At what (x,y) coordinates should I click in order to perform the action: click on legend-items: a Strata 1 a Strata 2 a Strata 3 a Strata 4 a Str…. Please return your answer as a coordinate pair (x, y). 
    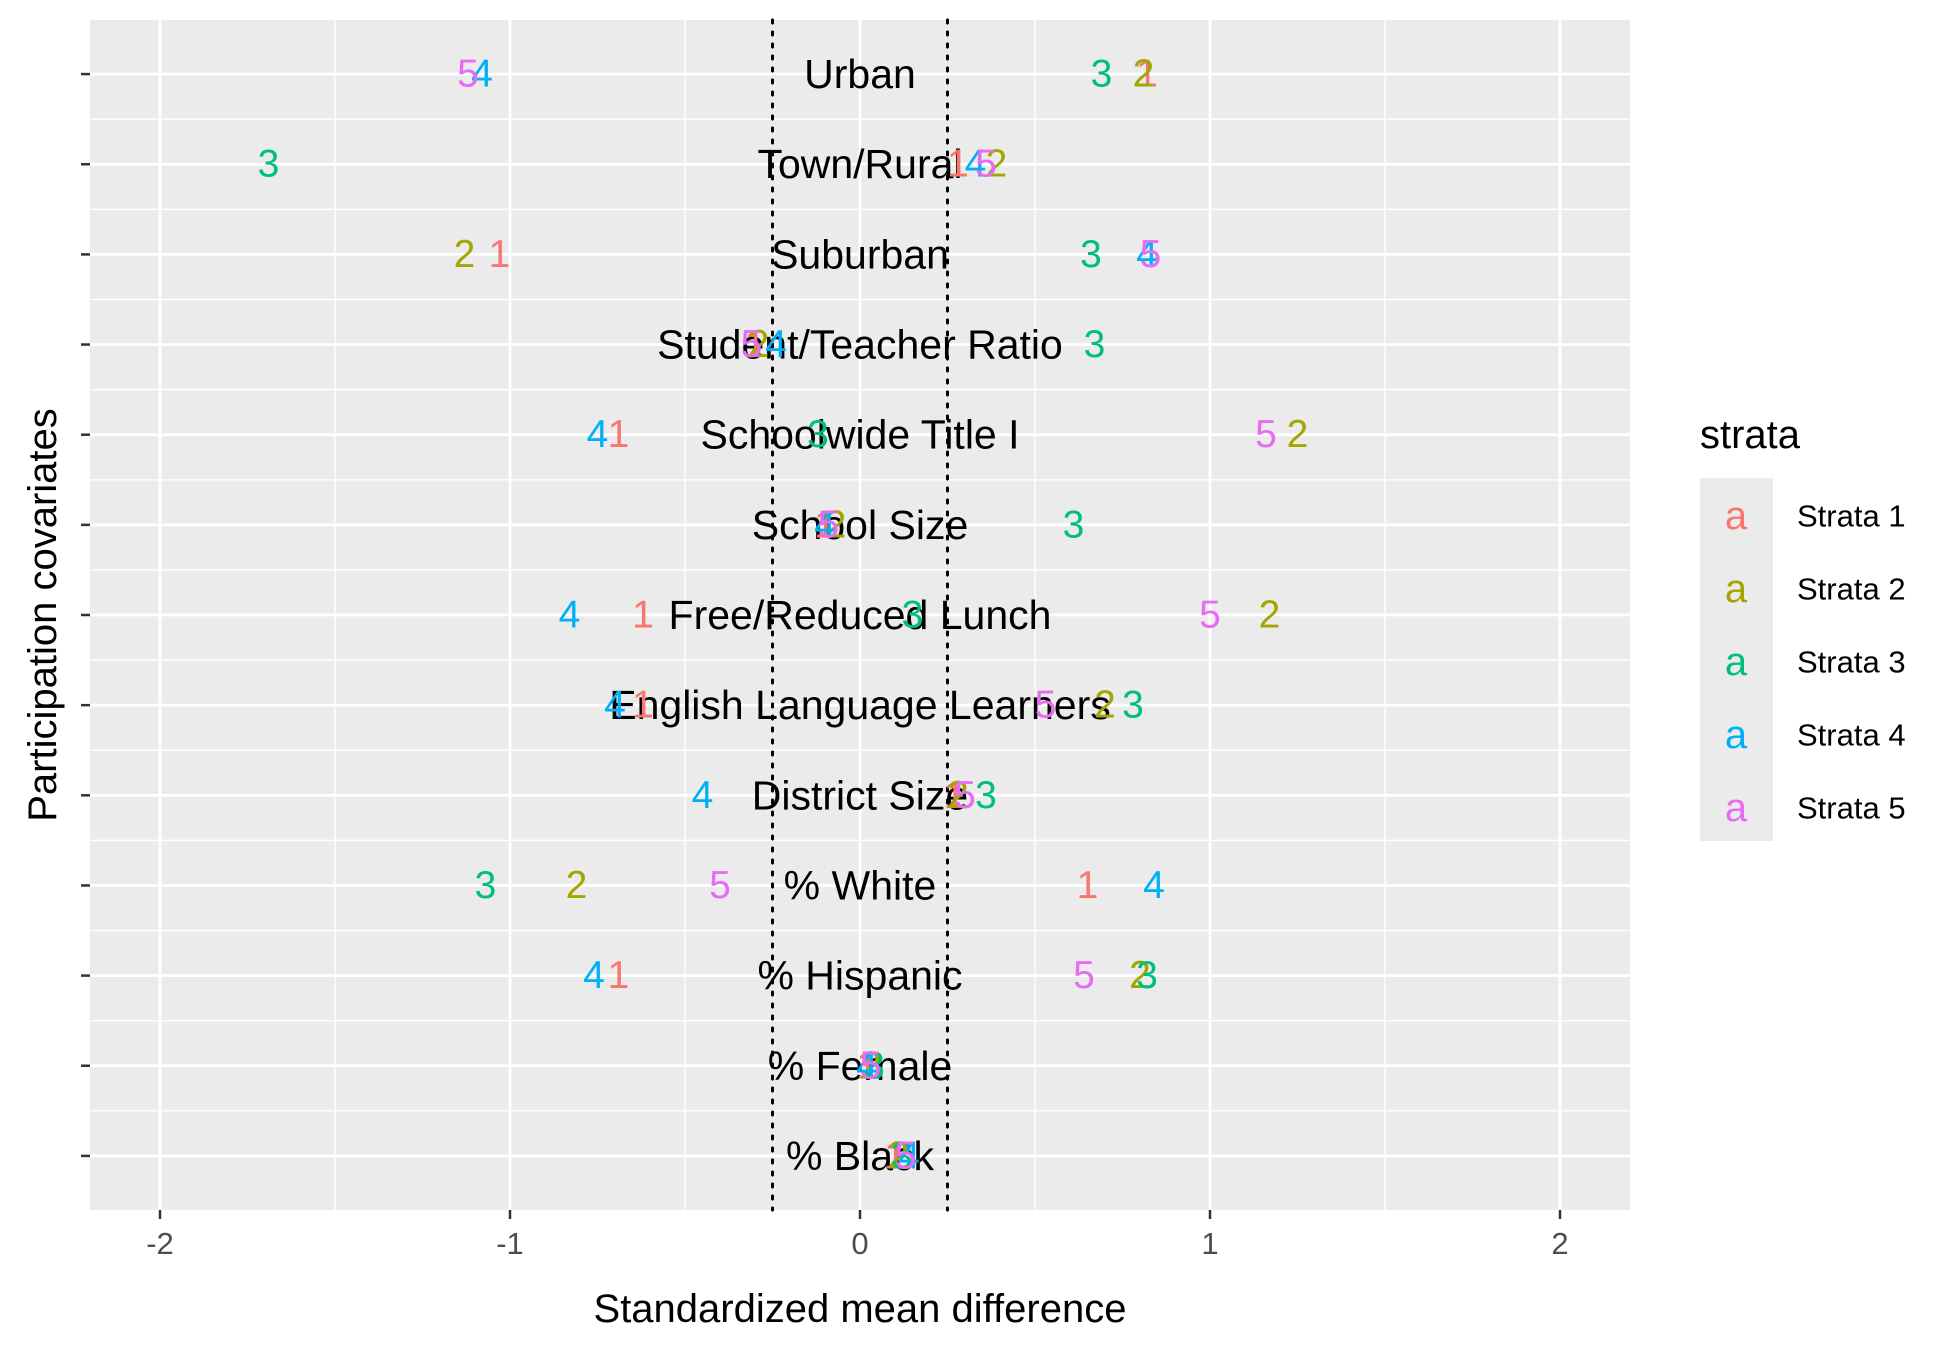
    Looking at the image, I should click on (1815, 662).